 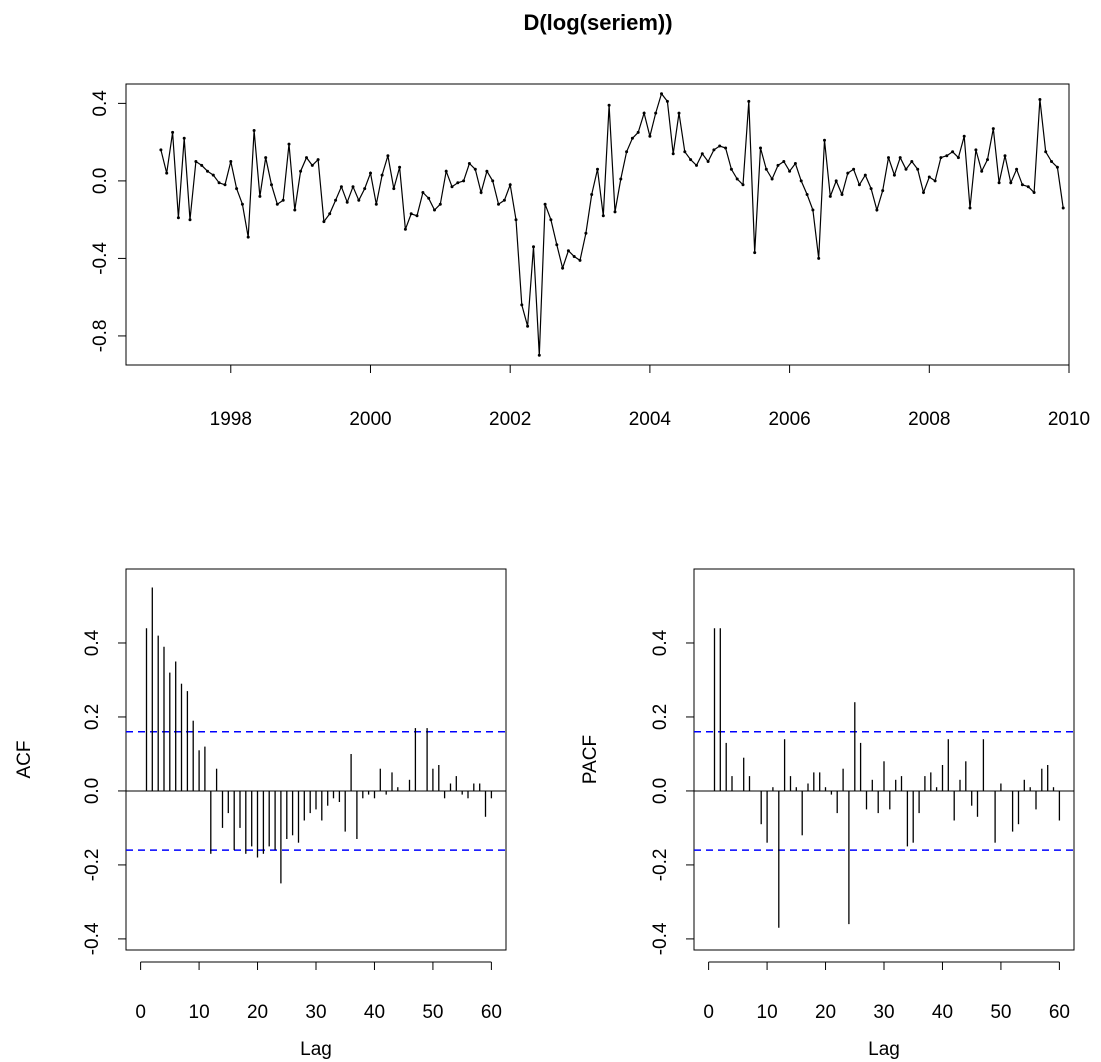 I want to click on y-tick-label: -0.4, so click(x=92, y=938).